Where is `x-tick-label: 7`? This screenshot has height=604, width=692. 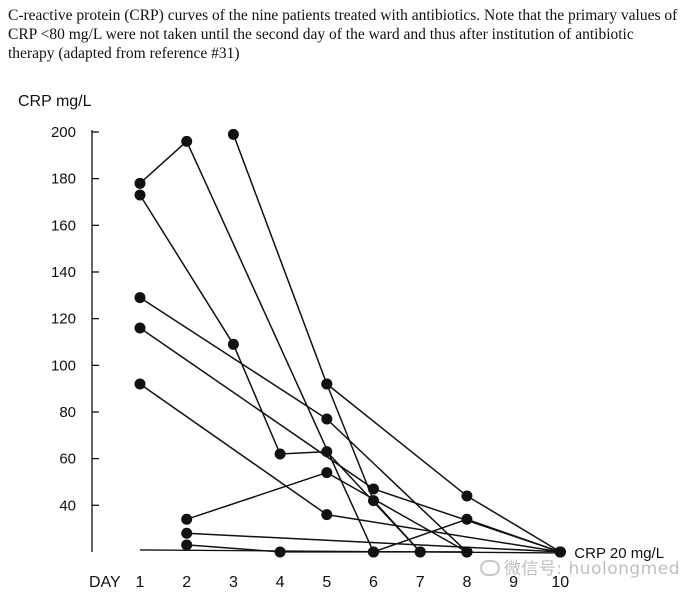 x-tick-label: 7 is located at coordinates (420, 582).